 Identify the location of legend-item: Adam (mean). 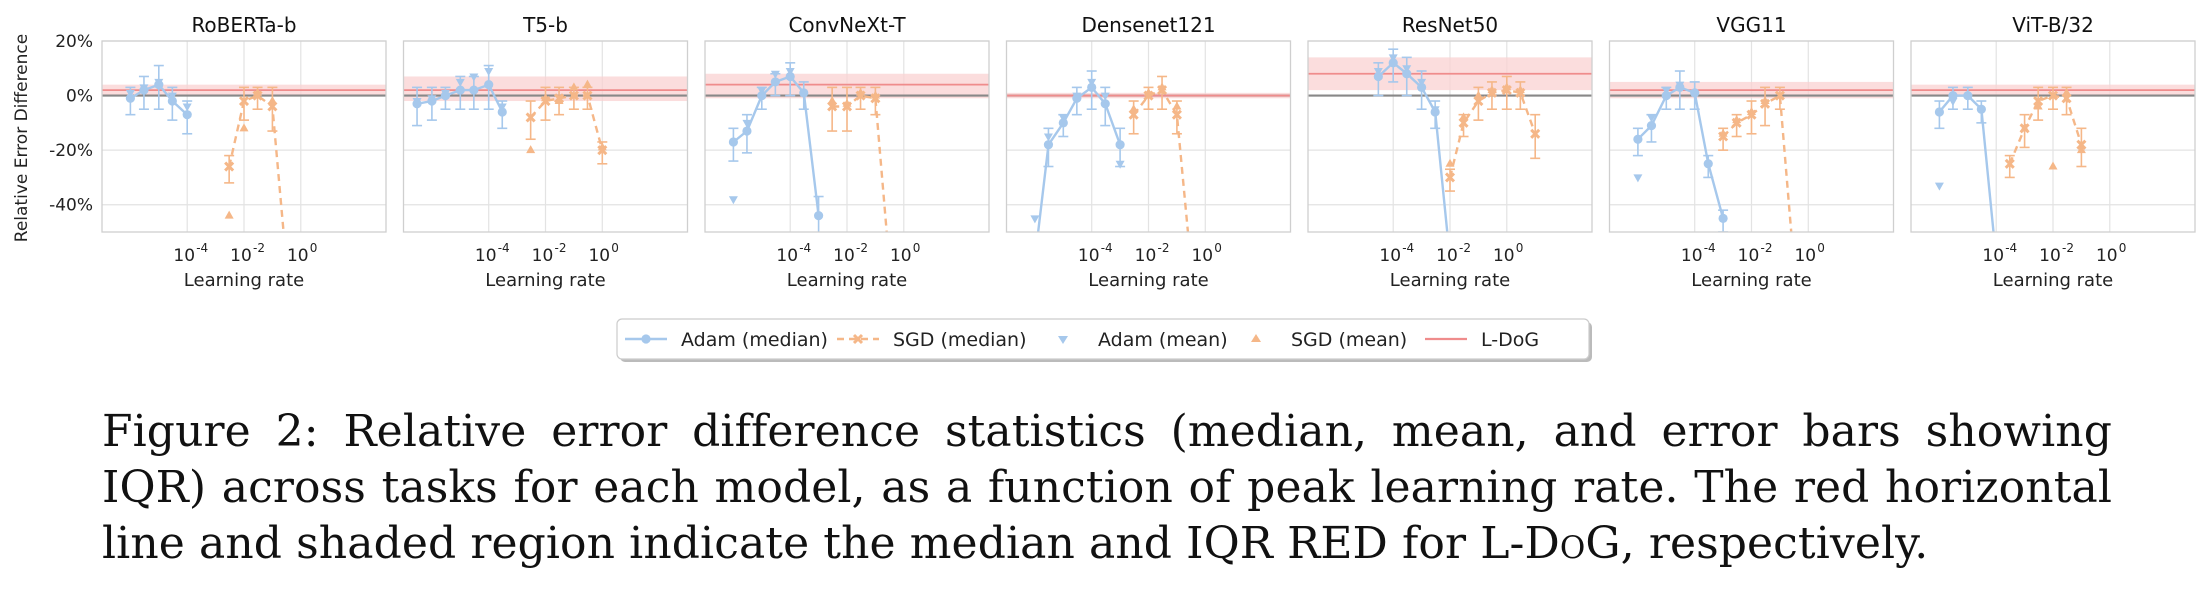
(1143, 340).